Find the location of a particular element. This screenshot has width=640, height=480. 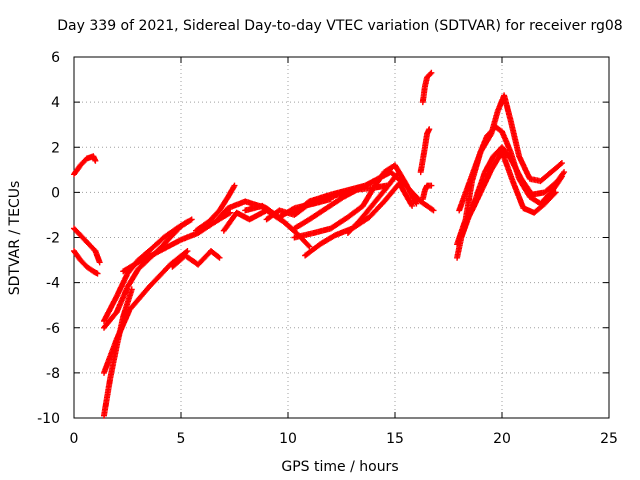

series-arc22 is located at coordinates (427, 87).